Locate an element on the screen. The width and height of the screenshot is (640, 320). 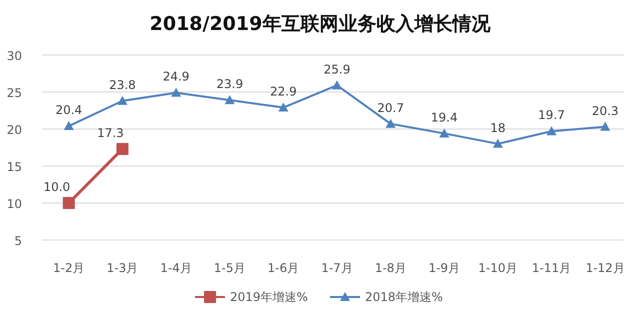
y-tick-label: 25 is located at coordinates (14, 93).